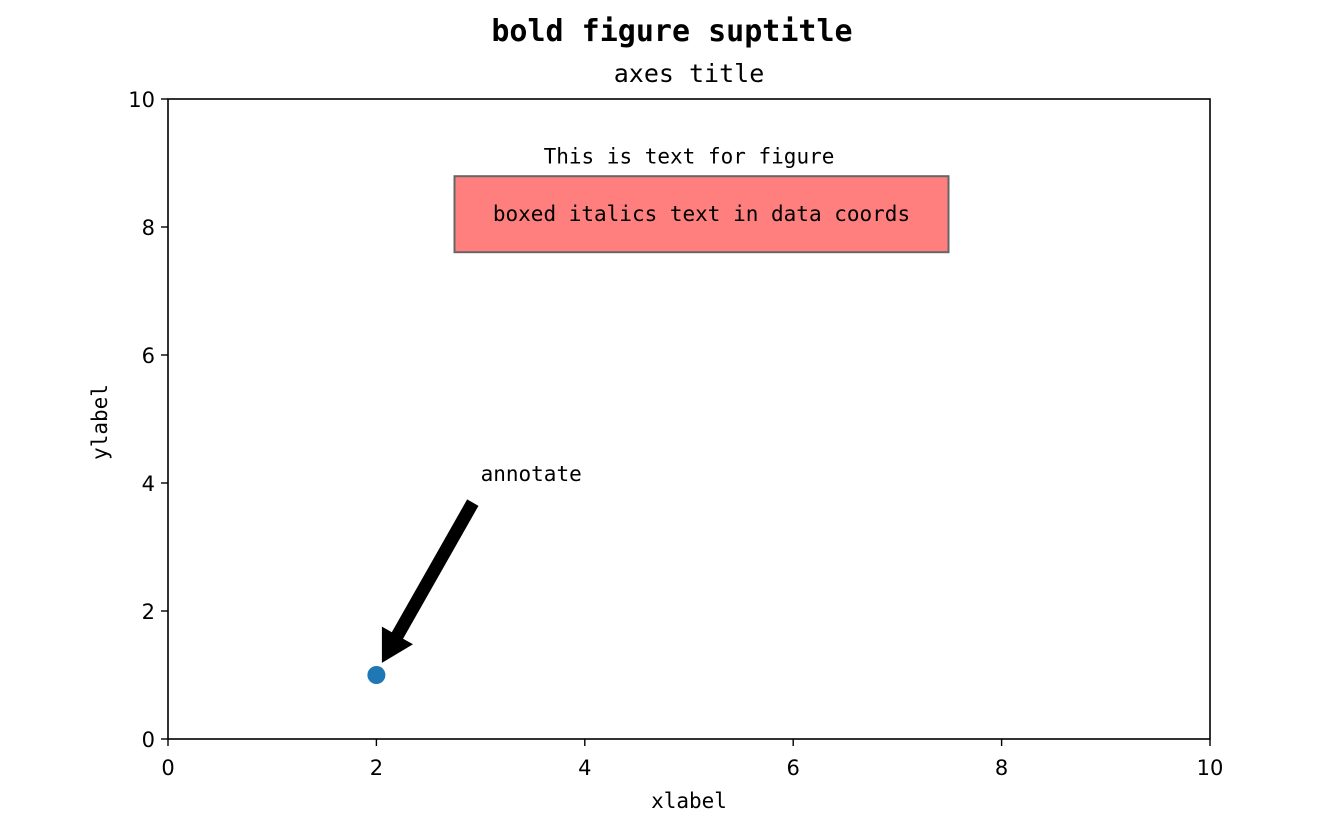 The height and width of the screenshot is (830, 1344). What do you see at coordinates (531, 474) in the screenshot?
I see `annotate-label: annotate` at bounding box center [531, 474].